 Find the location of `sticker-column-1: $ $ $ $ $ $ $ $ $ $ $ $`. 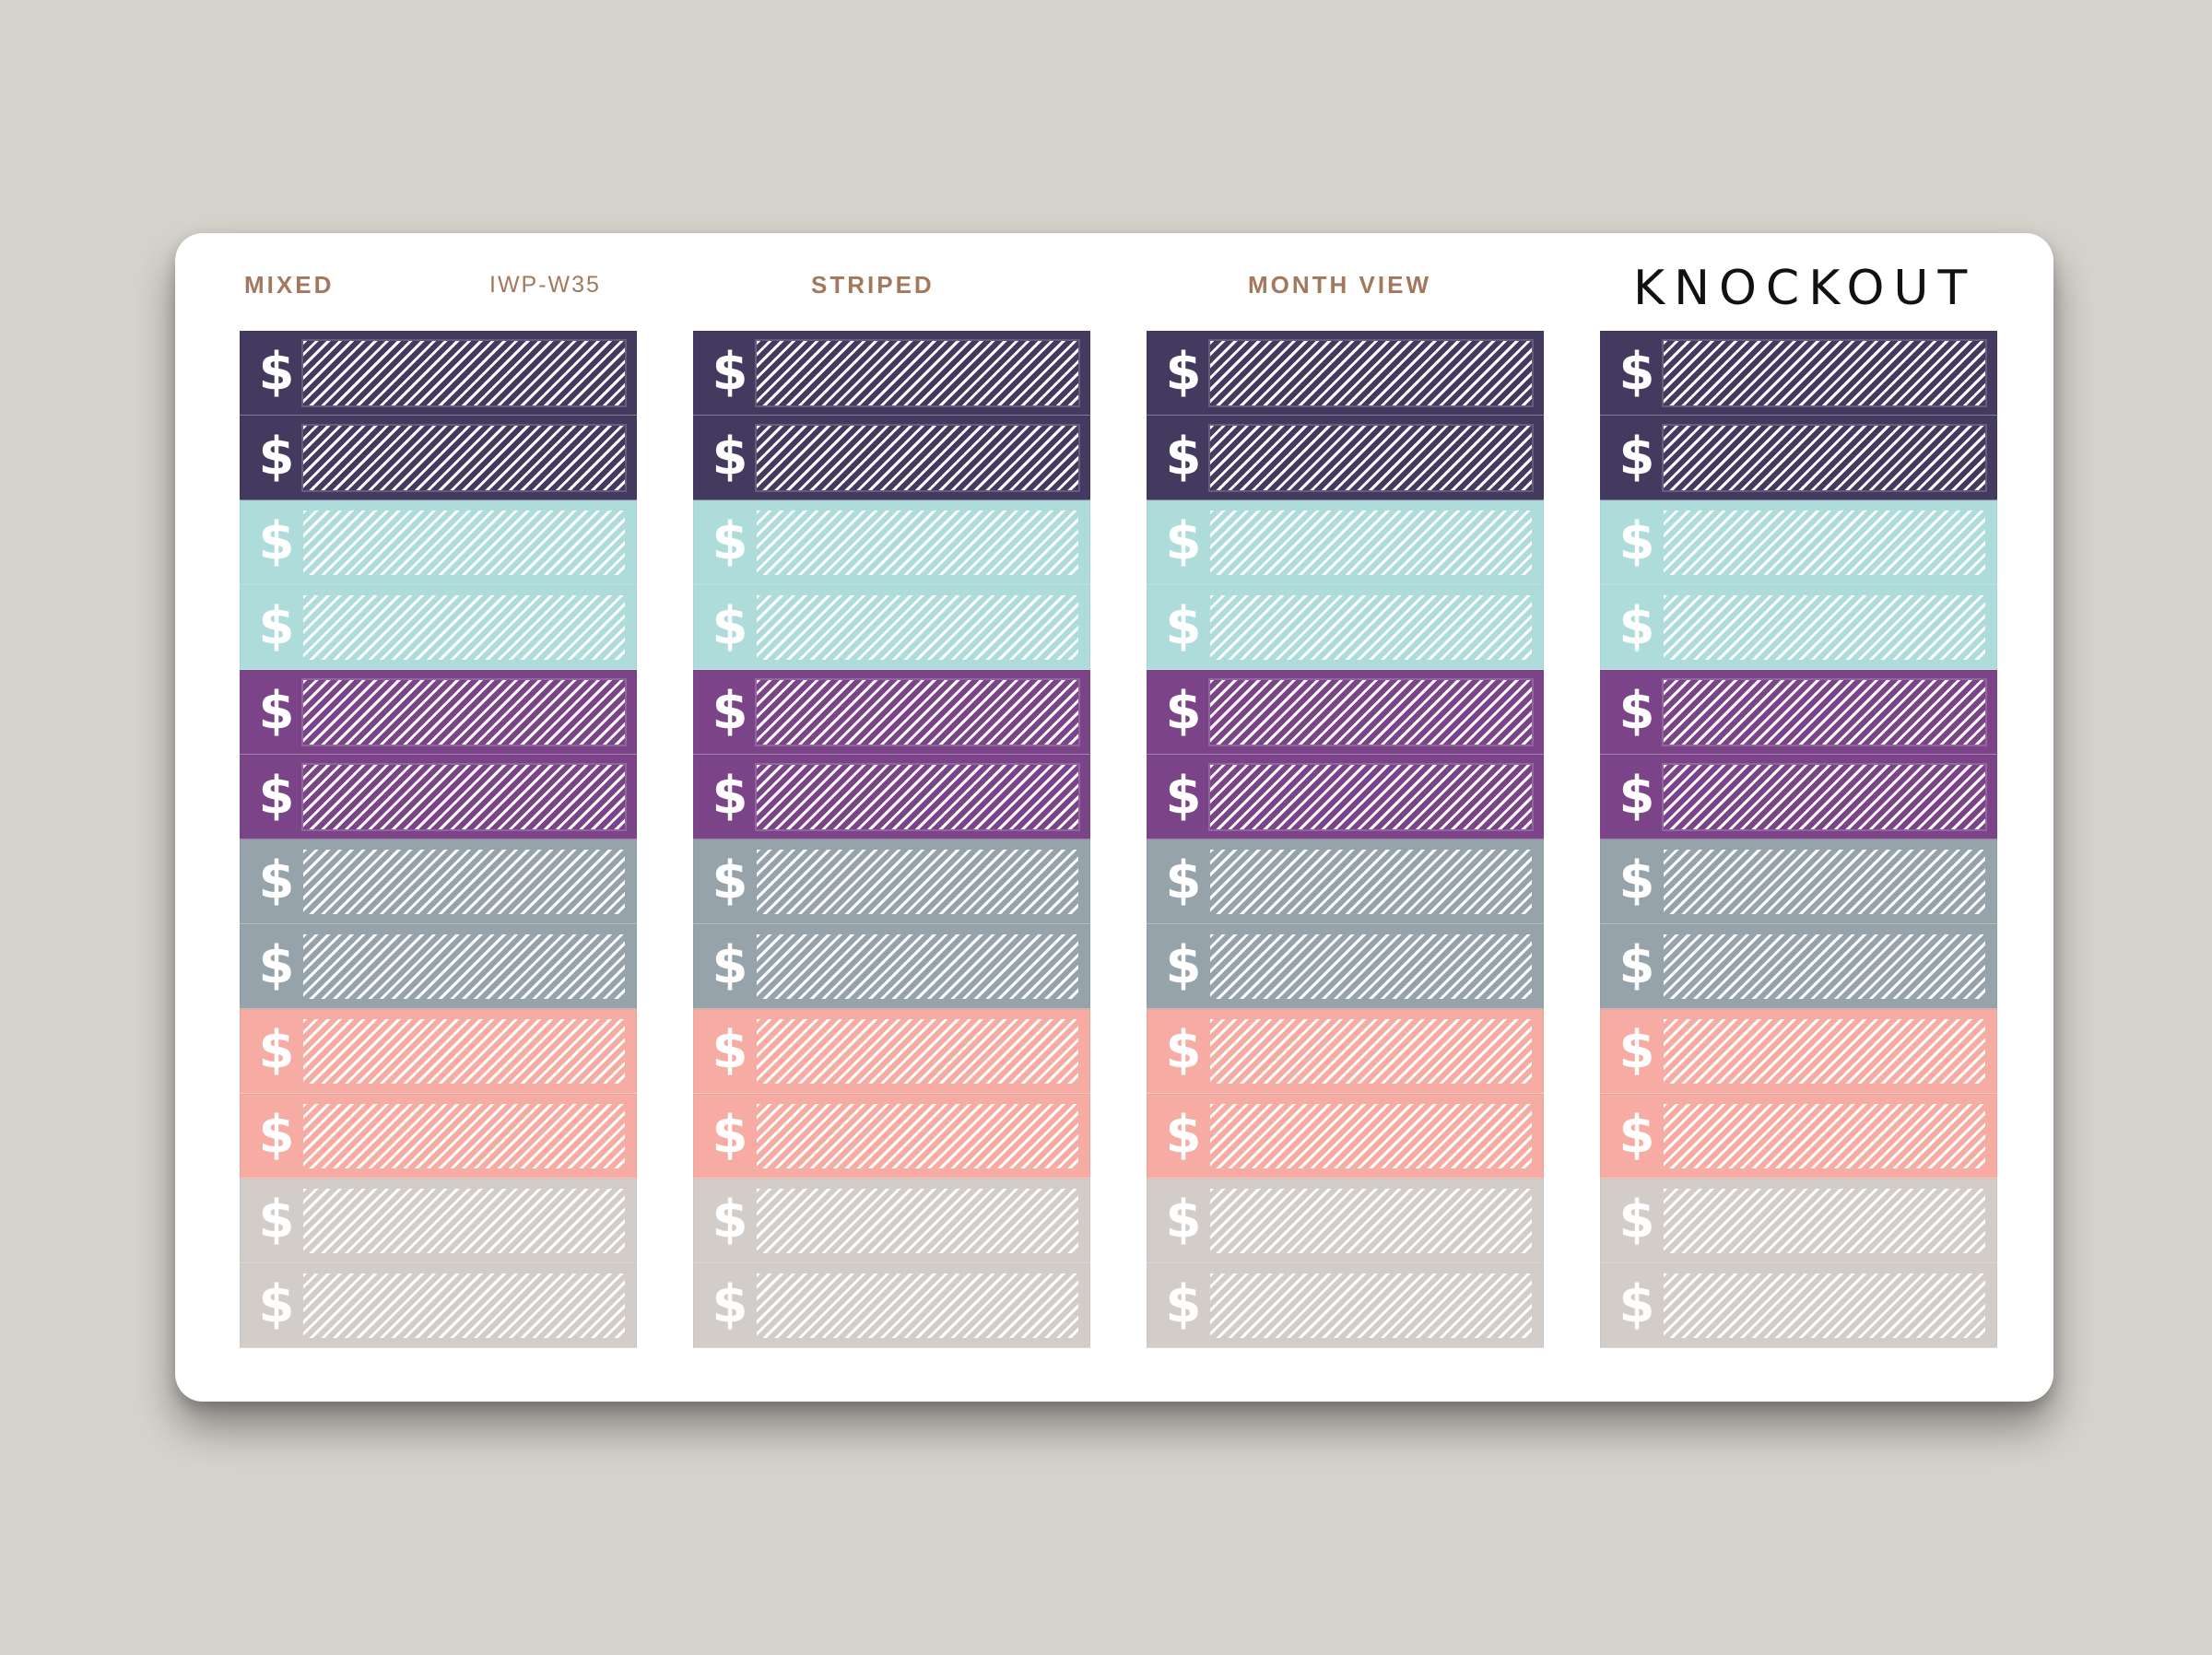

sticker-column-1: $ $ $ $ $ $ $ $ $ $ $ $ is located at coordinates (438, 839).